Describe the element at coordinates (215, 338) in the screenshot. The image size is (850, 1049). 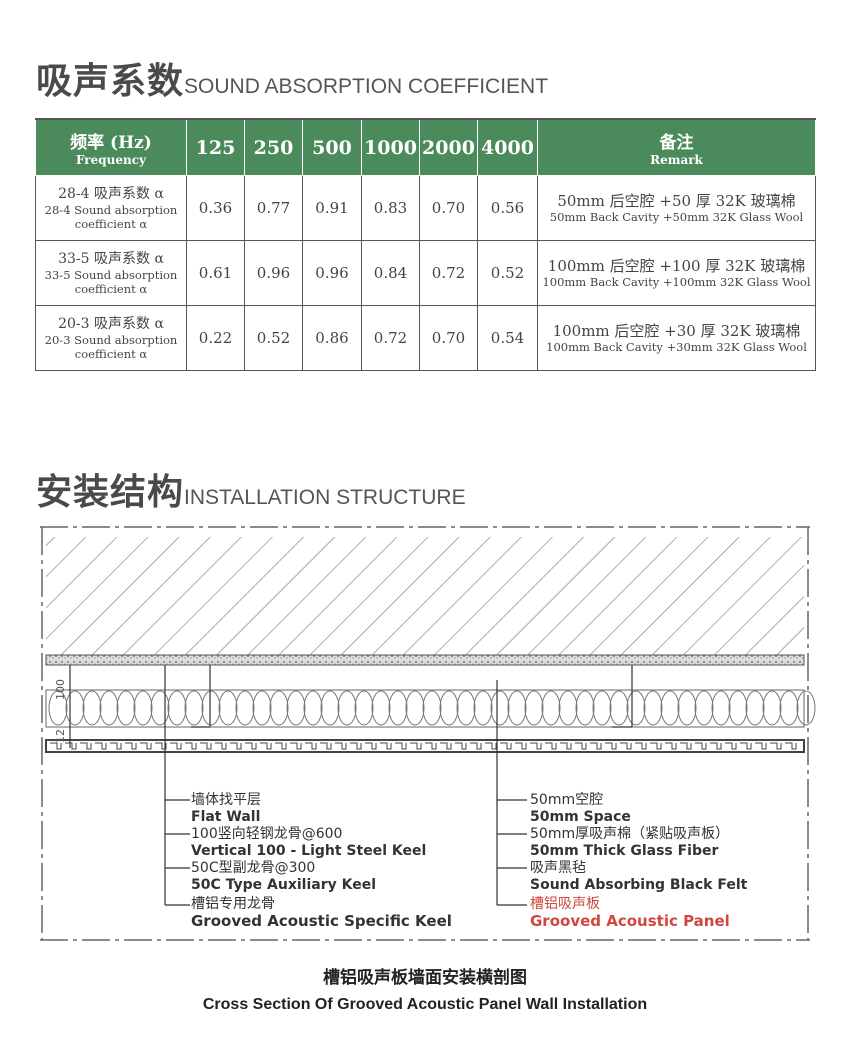
I see `coefficient-cell: 0.22` at that location.